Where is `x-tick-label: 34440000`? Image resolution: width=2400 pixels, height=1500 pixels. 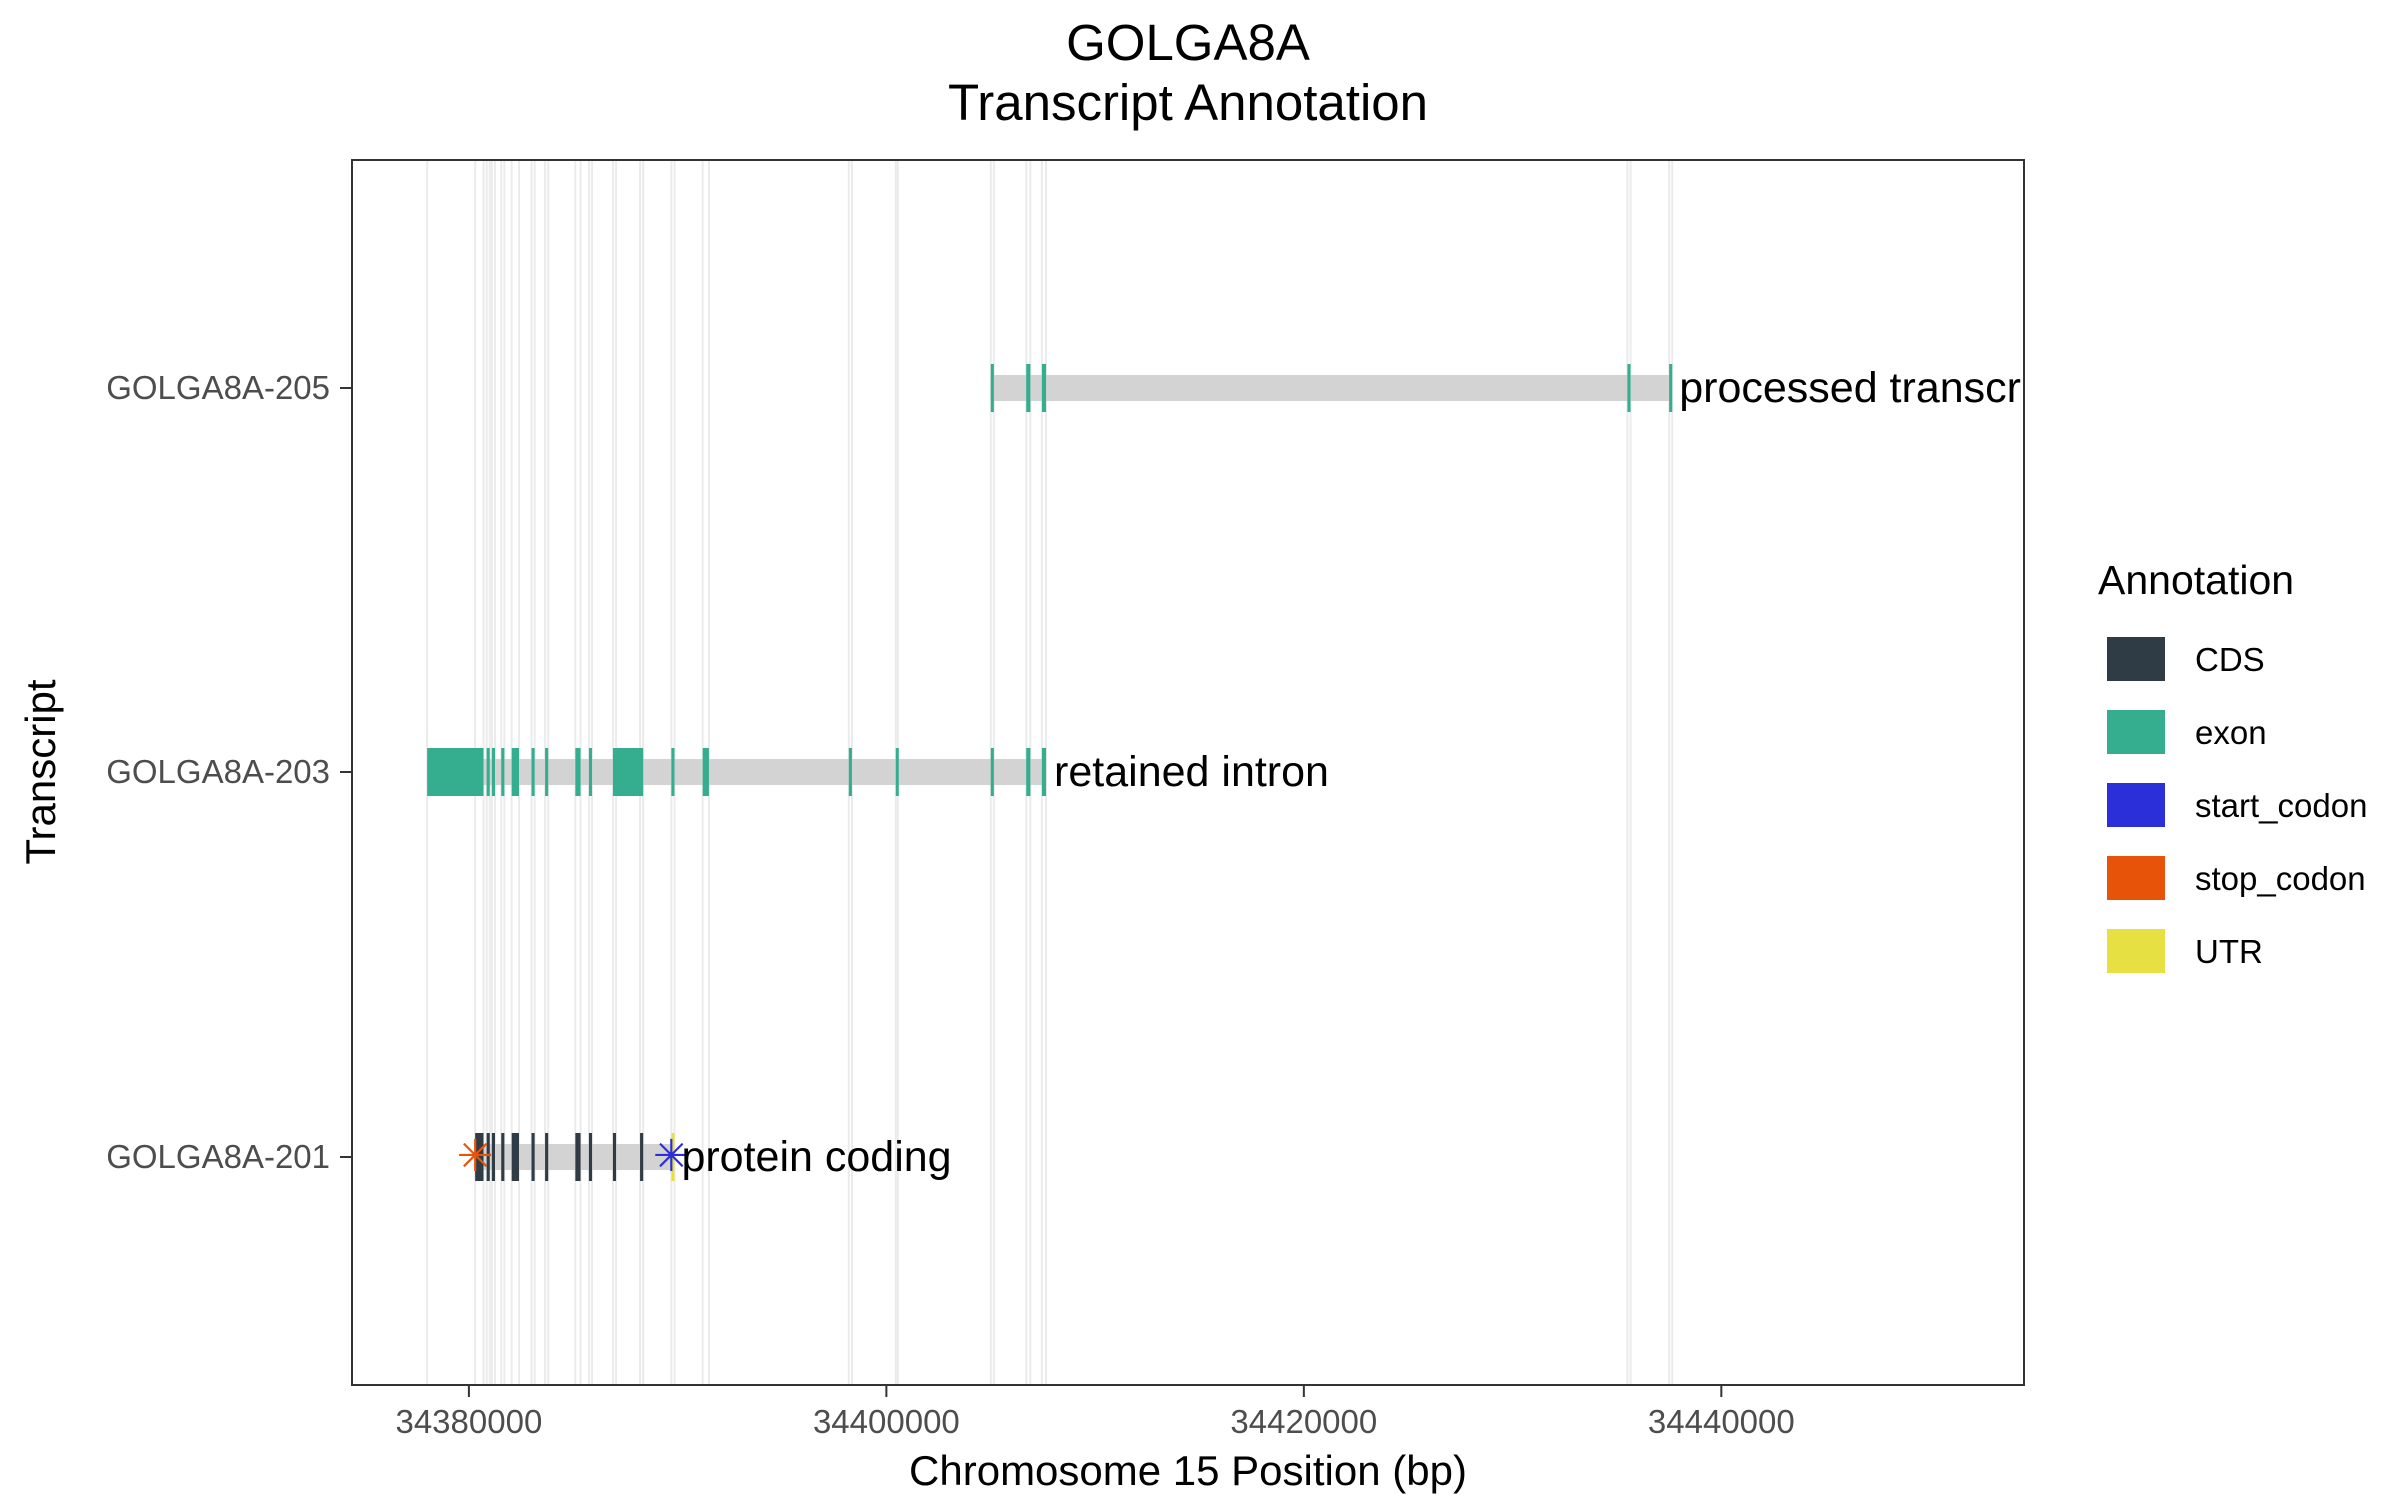 x-tick-label: 34440000 is located at coordinates (1721, 1421).